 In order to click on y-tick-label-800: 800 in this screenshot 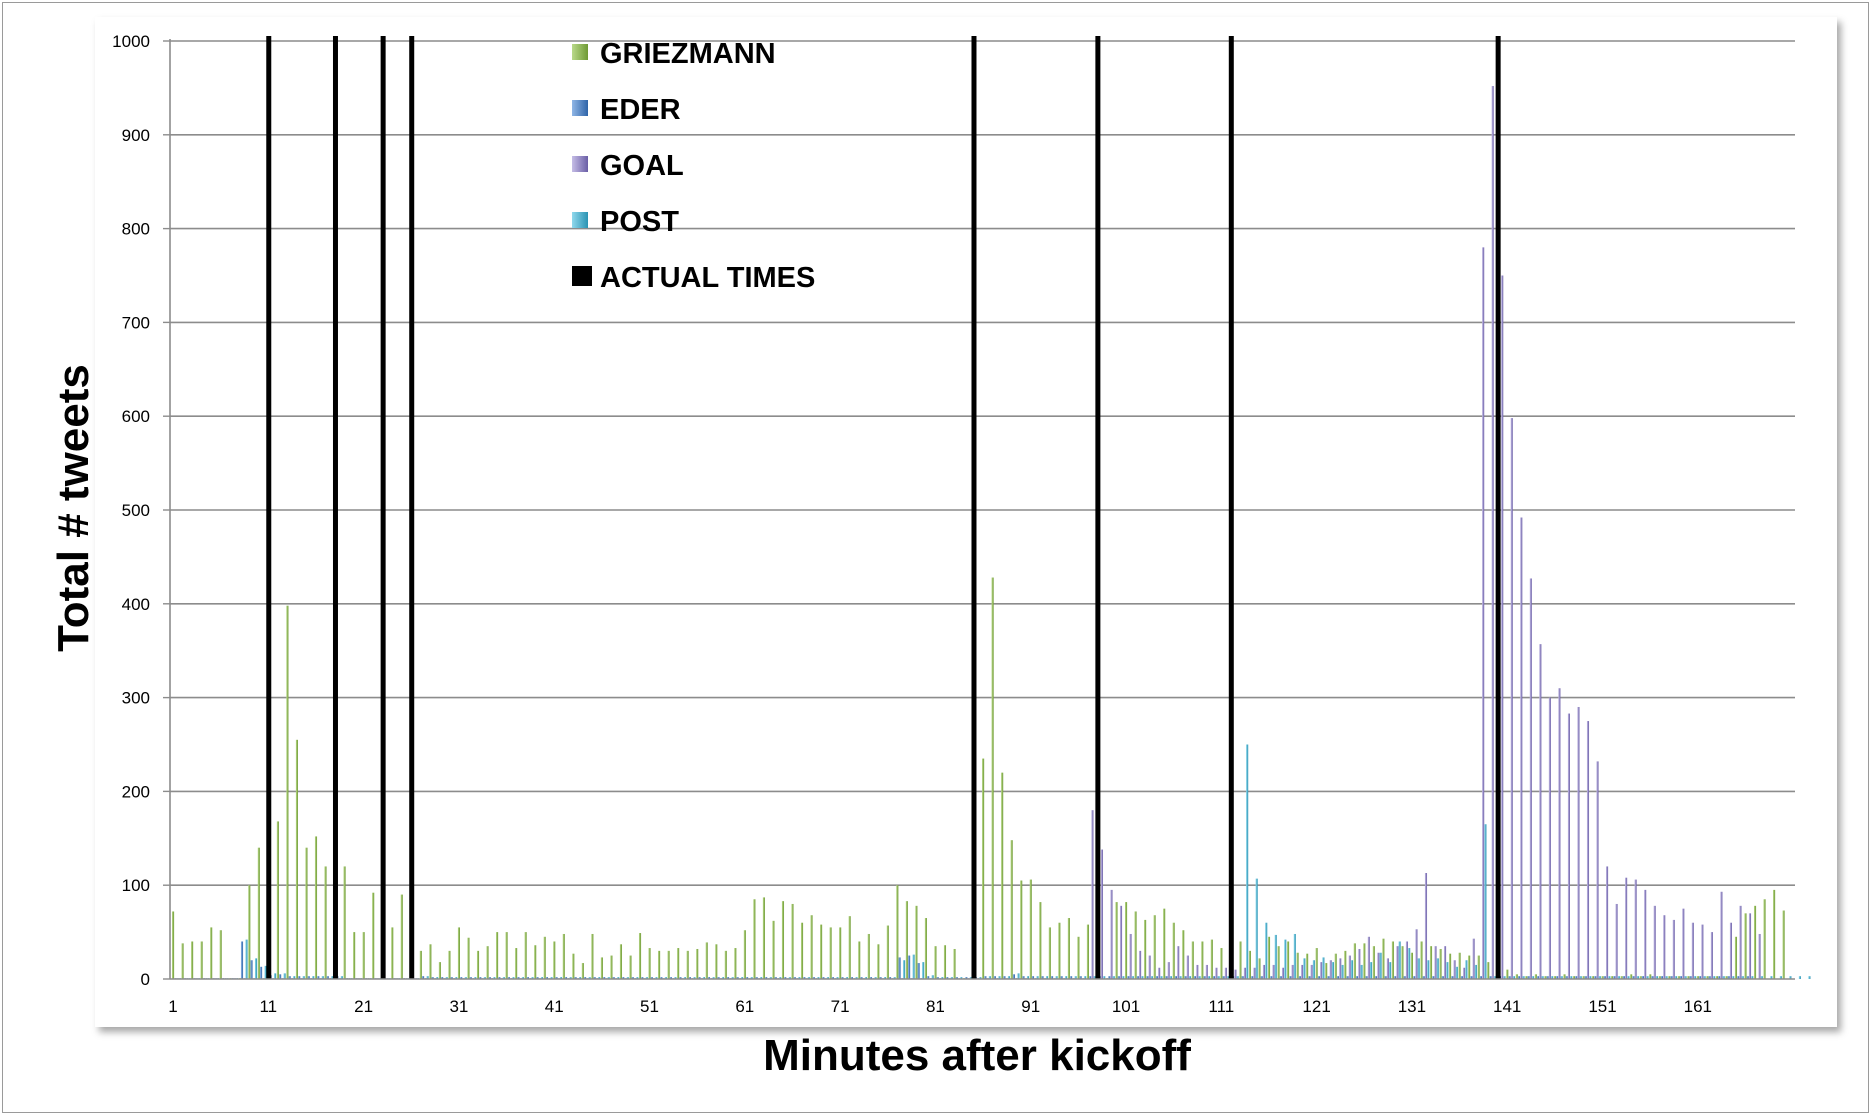, I will do `click(136, 229)`.